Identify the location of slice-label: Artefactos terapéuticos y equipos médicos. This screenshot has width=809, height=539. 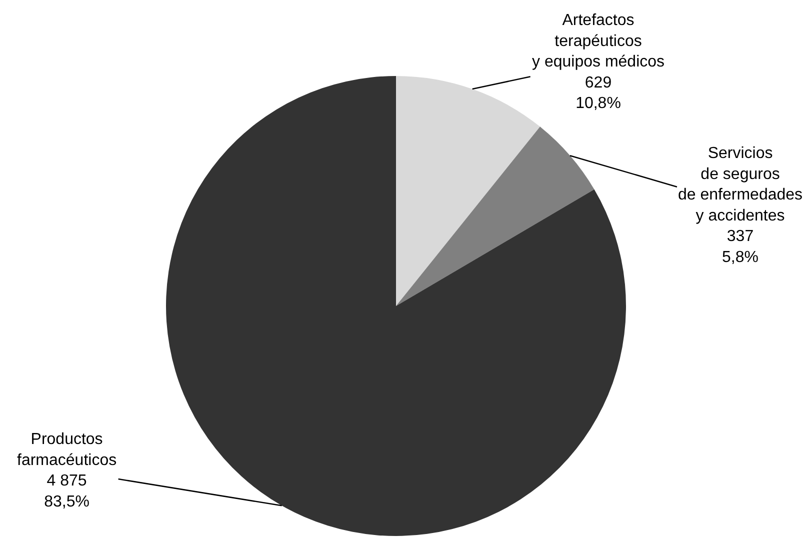
(598, 41).